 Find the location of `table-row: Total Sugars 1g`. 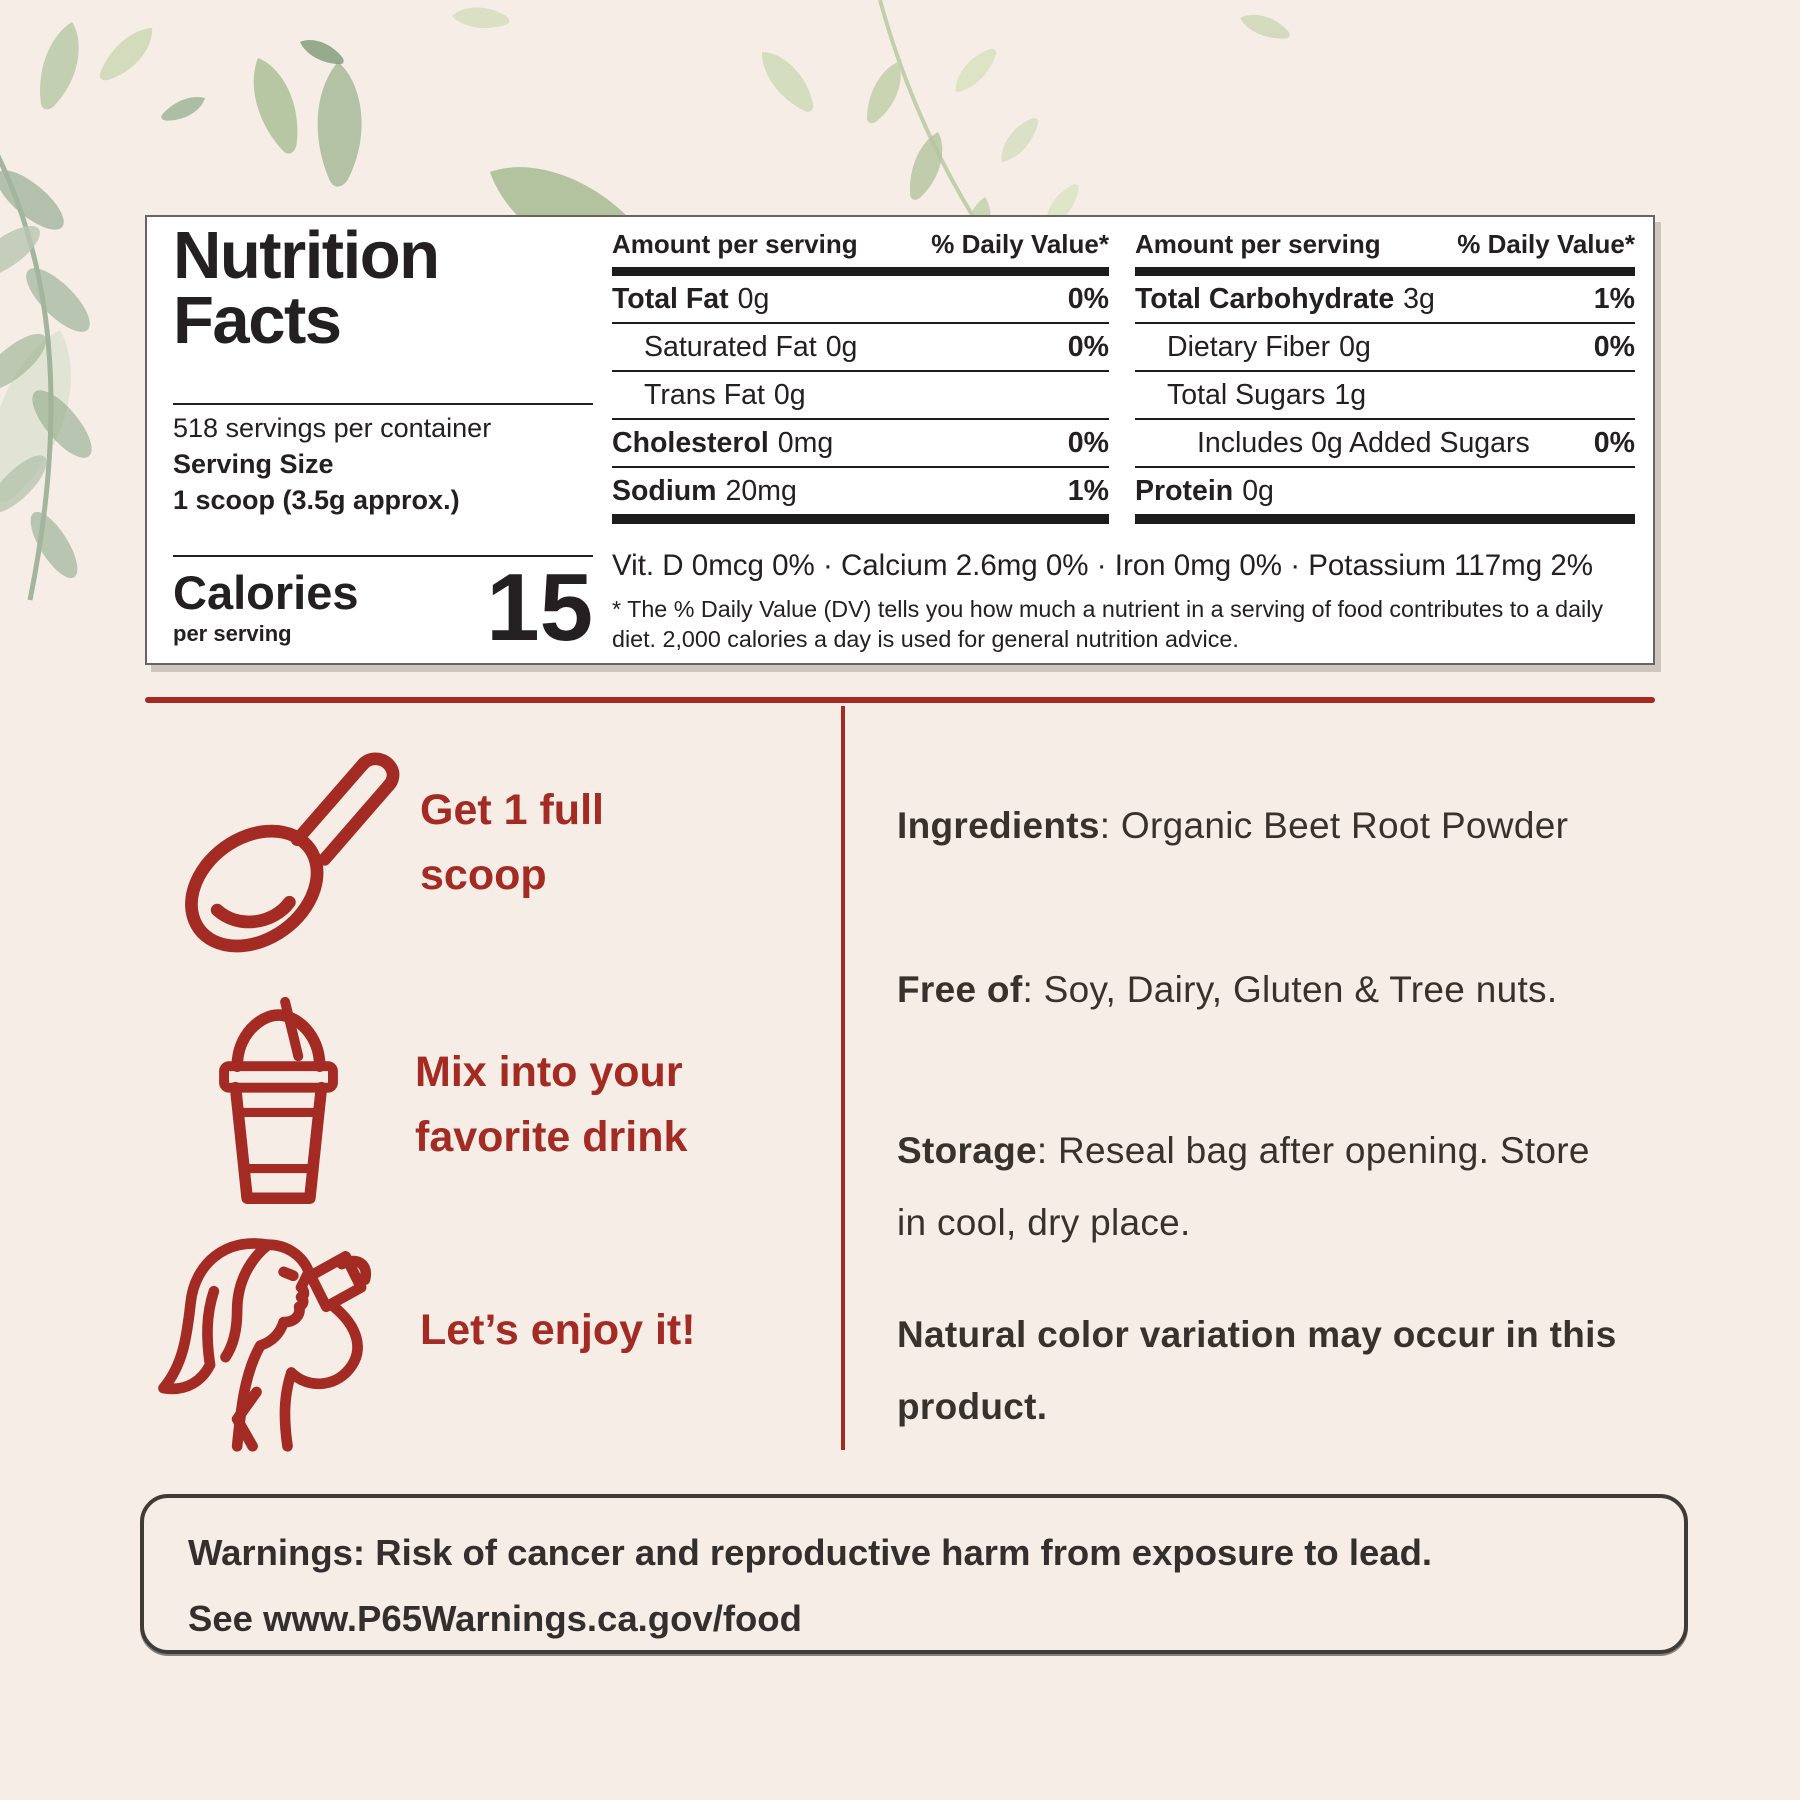

table-row: Total Sugars 1g is located at coordinates (1385, 396).